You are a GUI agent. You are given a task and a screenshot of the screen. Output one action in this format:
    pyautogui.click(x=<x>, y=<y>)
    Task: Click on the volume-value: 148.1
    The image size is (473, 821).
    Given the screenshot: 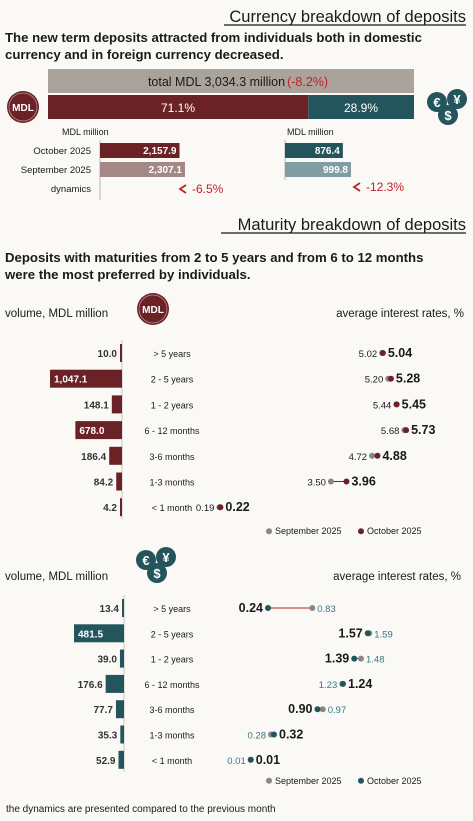 What is the action you would take?
    pyautogui.click(x=96, y=405)
    